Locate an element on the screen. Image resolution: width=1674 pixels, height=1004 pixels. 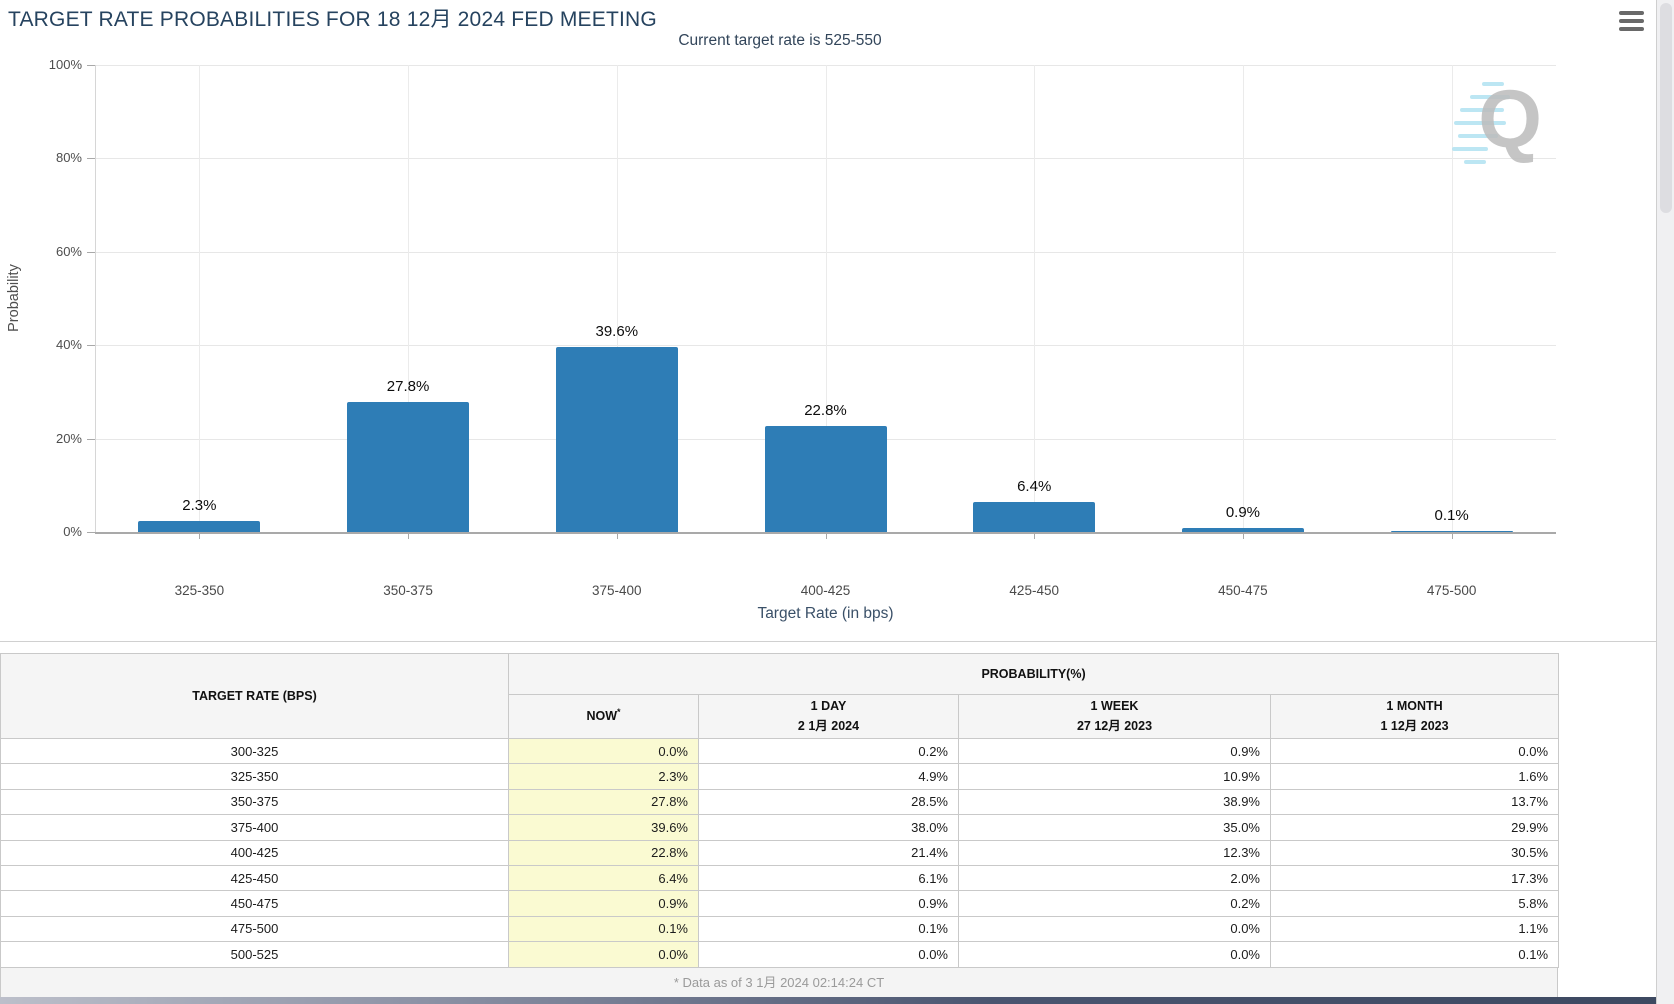
cell-day: 0.1% is located at coordinates (828, 929).